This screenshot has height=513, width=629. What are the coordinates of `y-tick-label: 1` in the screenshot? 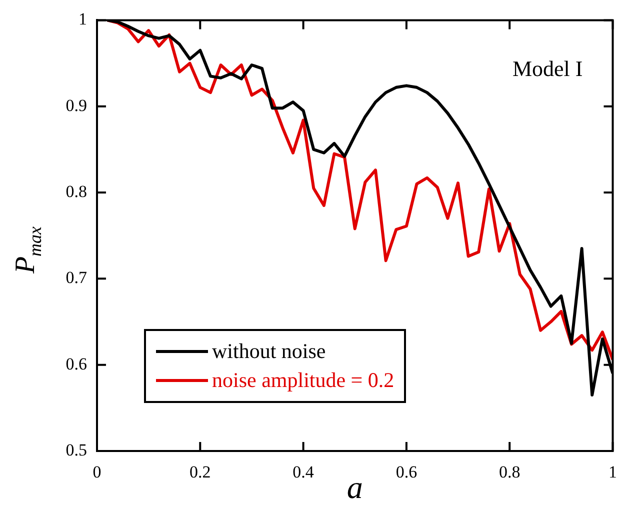 It's located at (82, 19).